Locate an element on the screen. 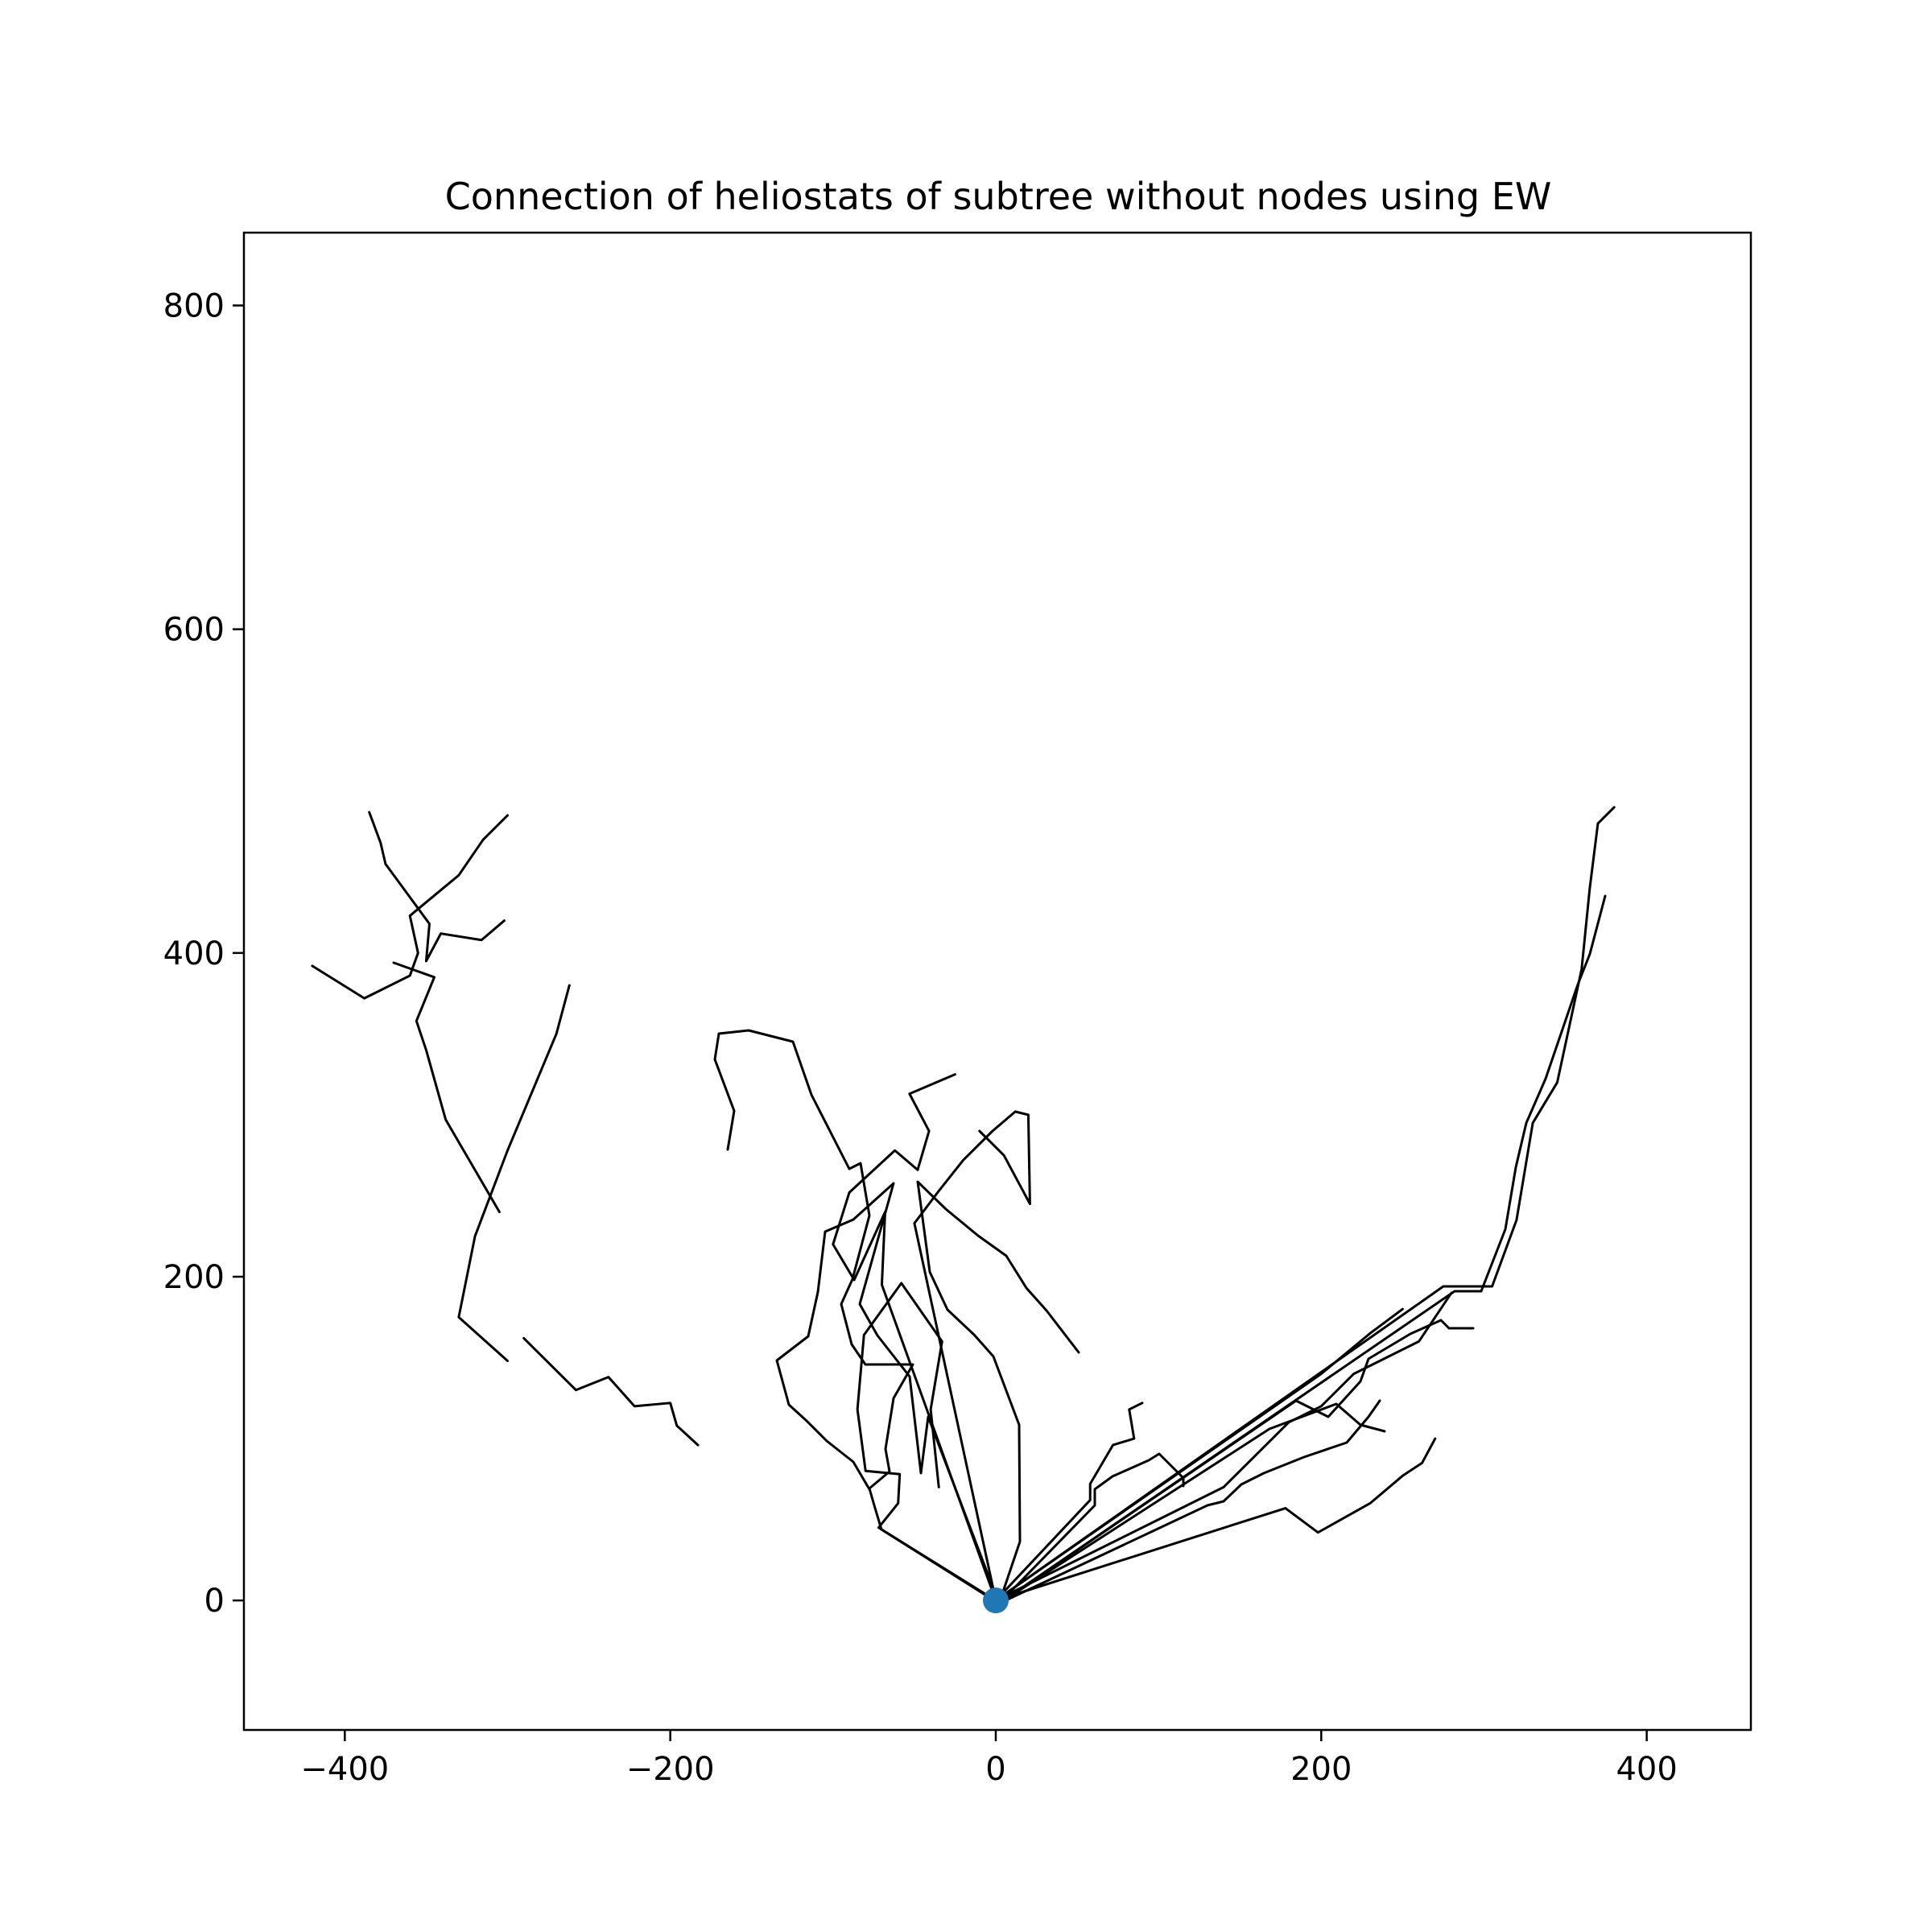 This screenshot has width=1932, height=1932. y-tick-label: 200 is located at coordinates (194, 1277).